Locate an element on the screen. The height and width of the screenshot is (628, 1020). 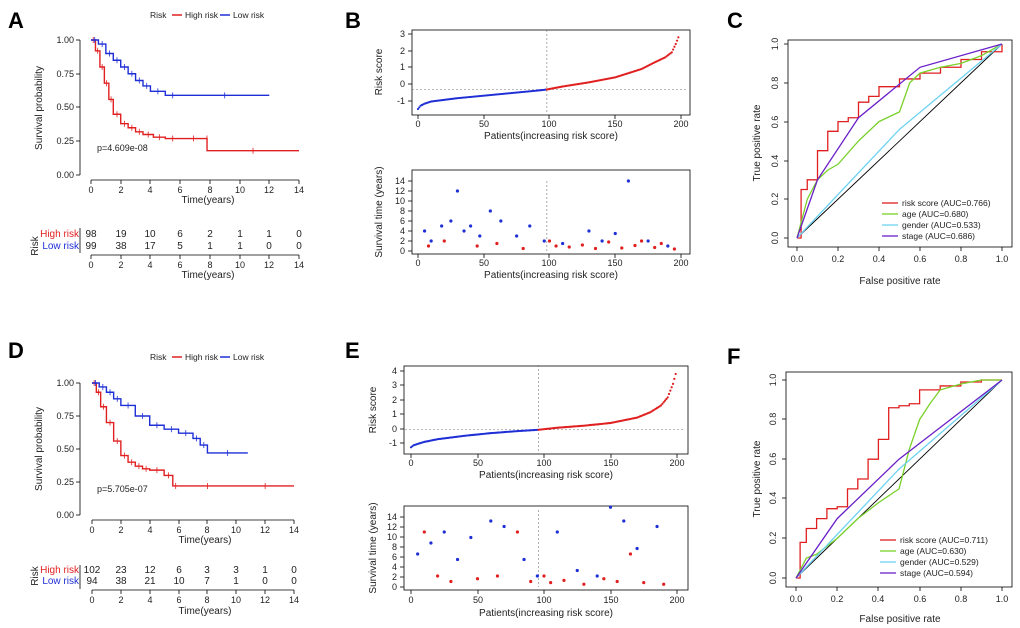
y-tick-label: 0.2 is located at coordinates (775, 199).